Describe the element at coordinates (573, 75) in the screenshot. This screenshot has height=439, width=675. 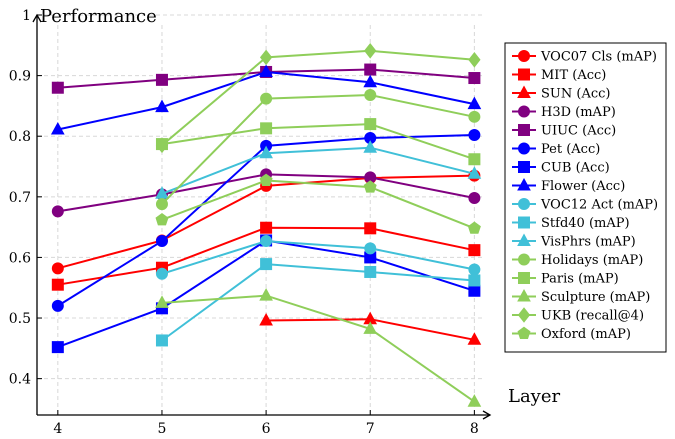
I see `legend-label: MIT (Acc)` at that location.